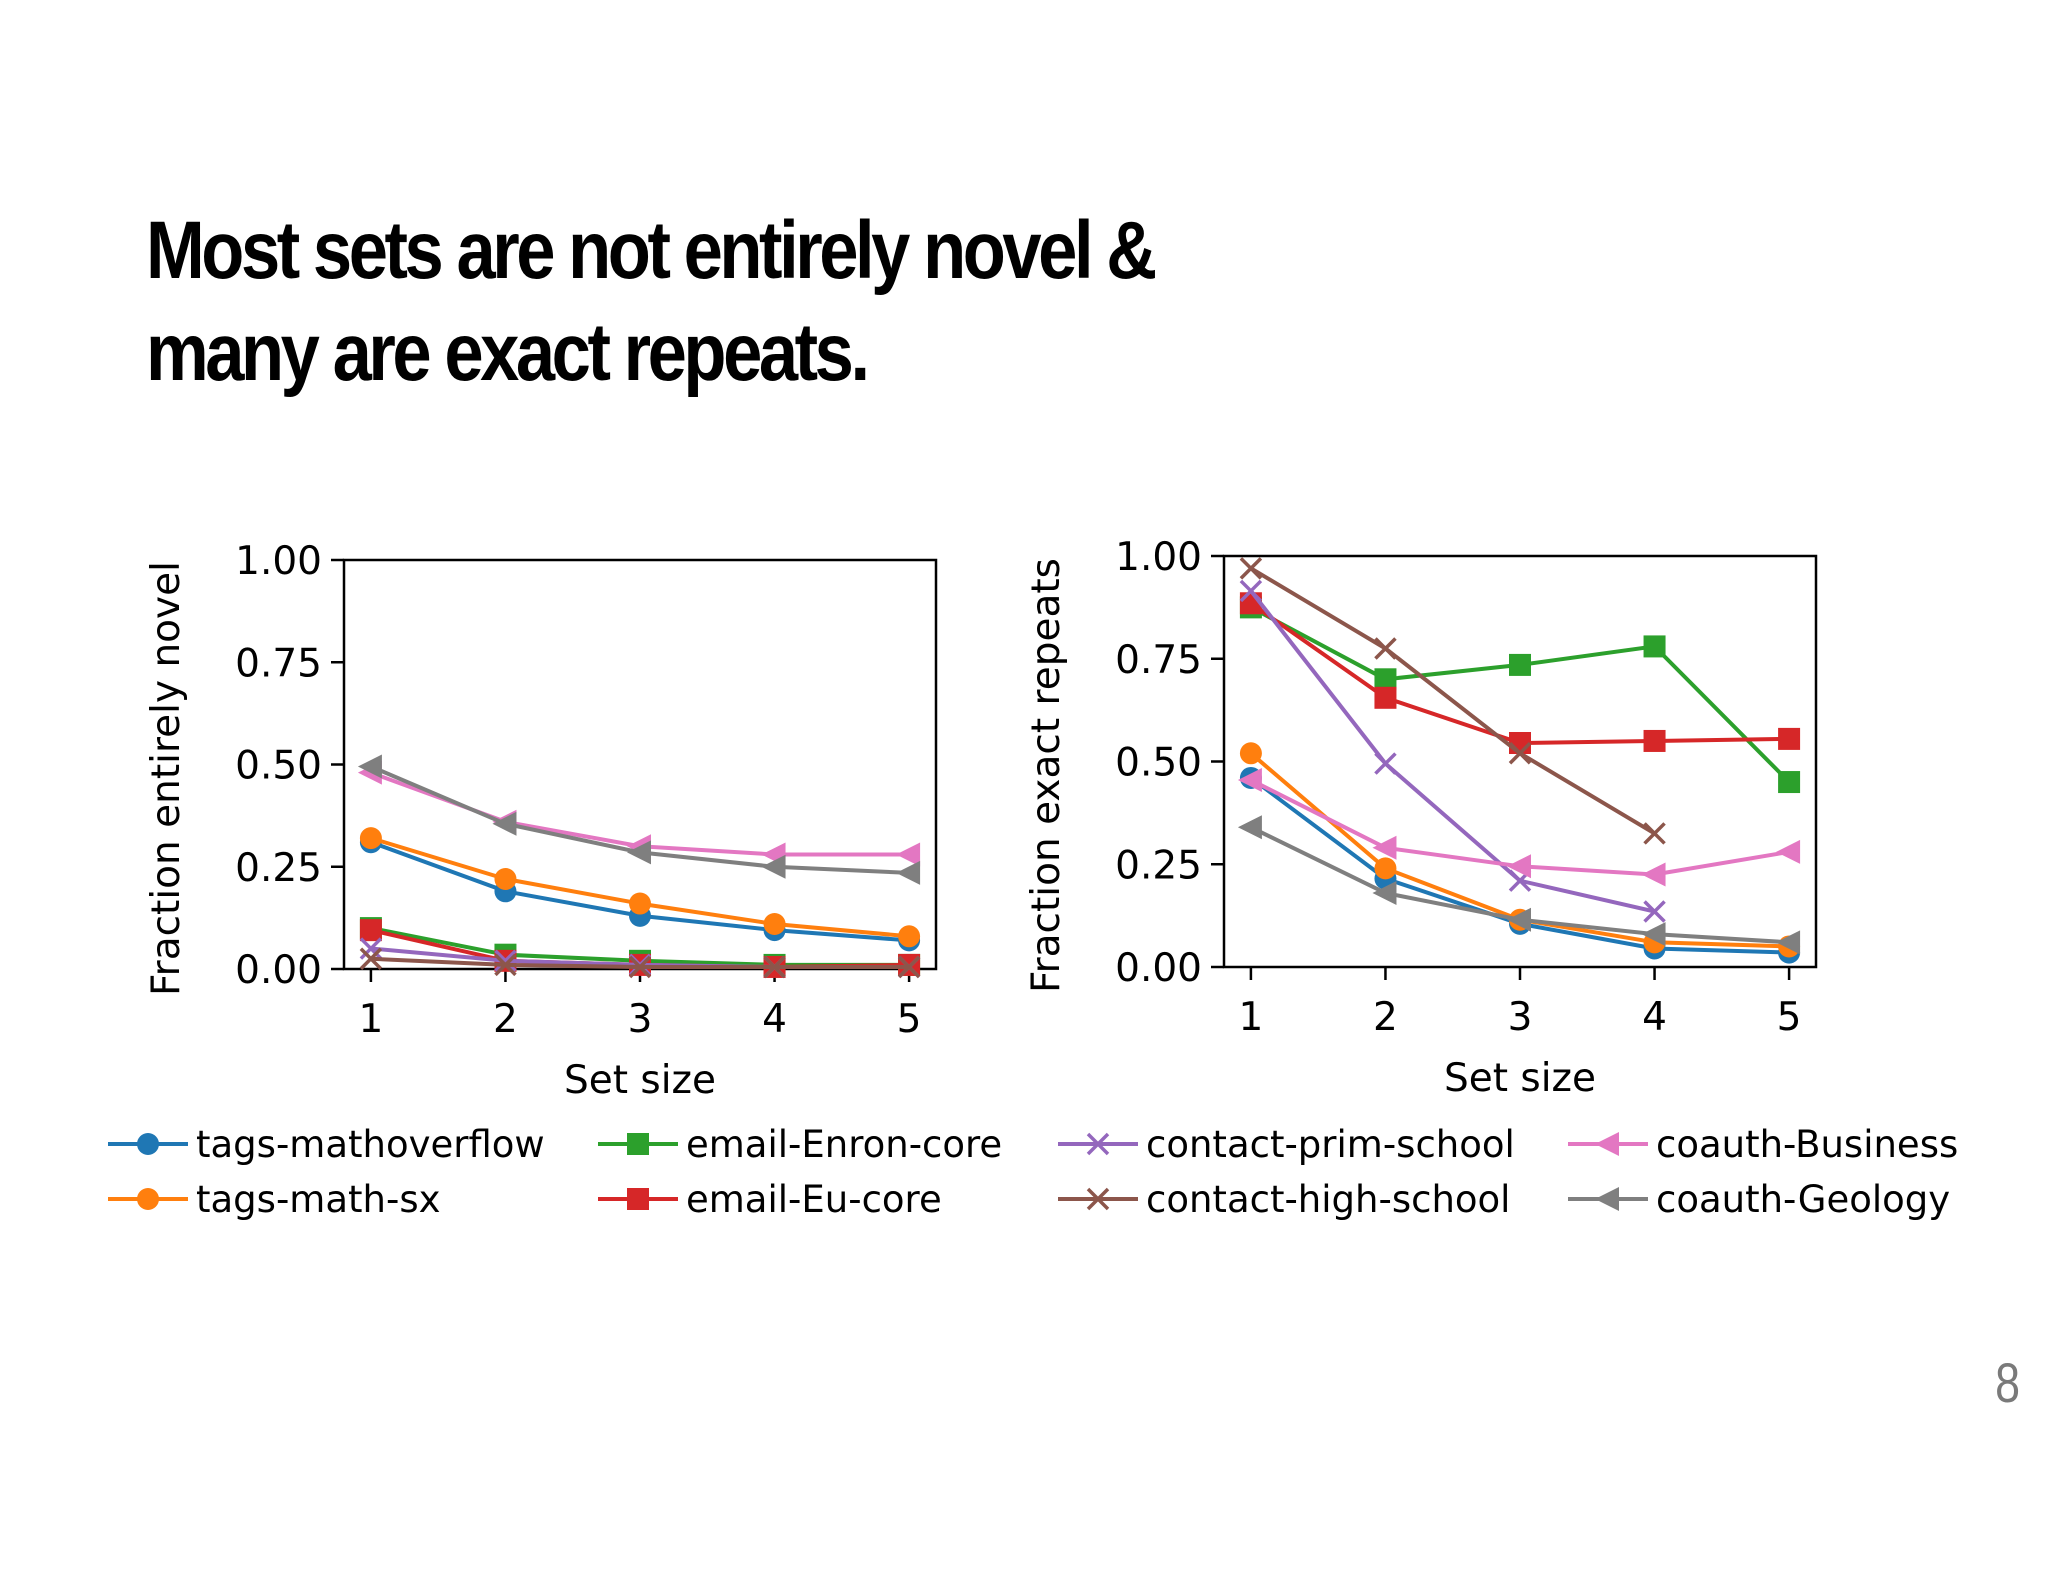 This screenshot has width=2048, height=1582. Describe the element at coordinates (814, 1199) in the screenshot. I see `legend-label: email-Eu-core` at that location.